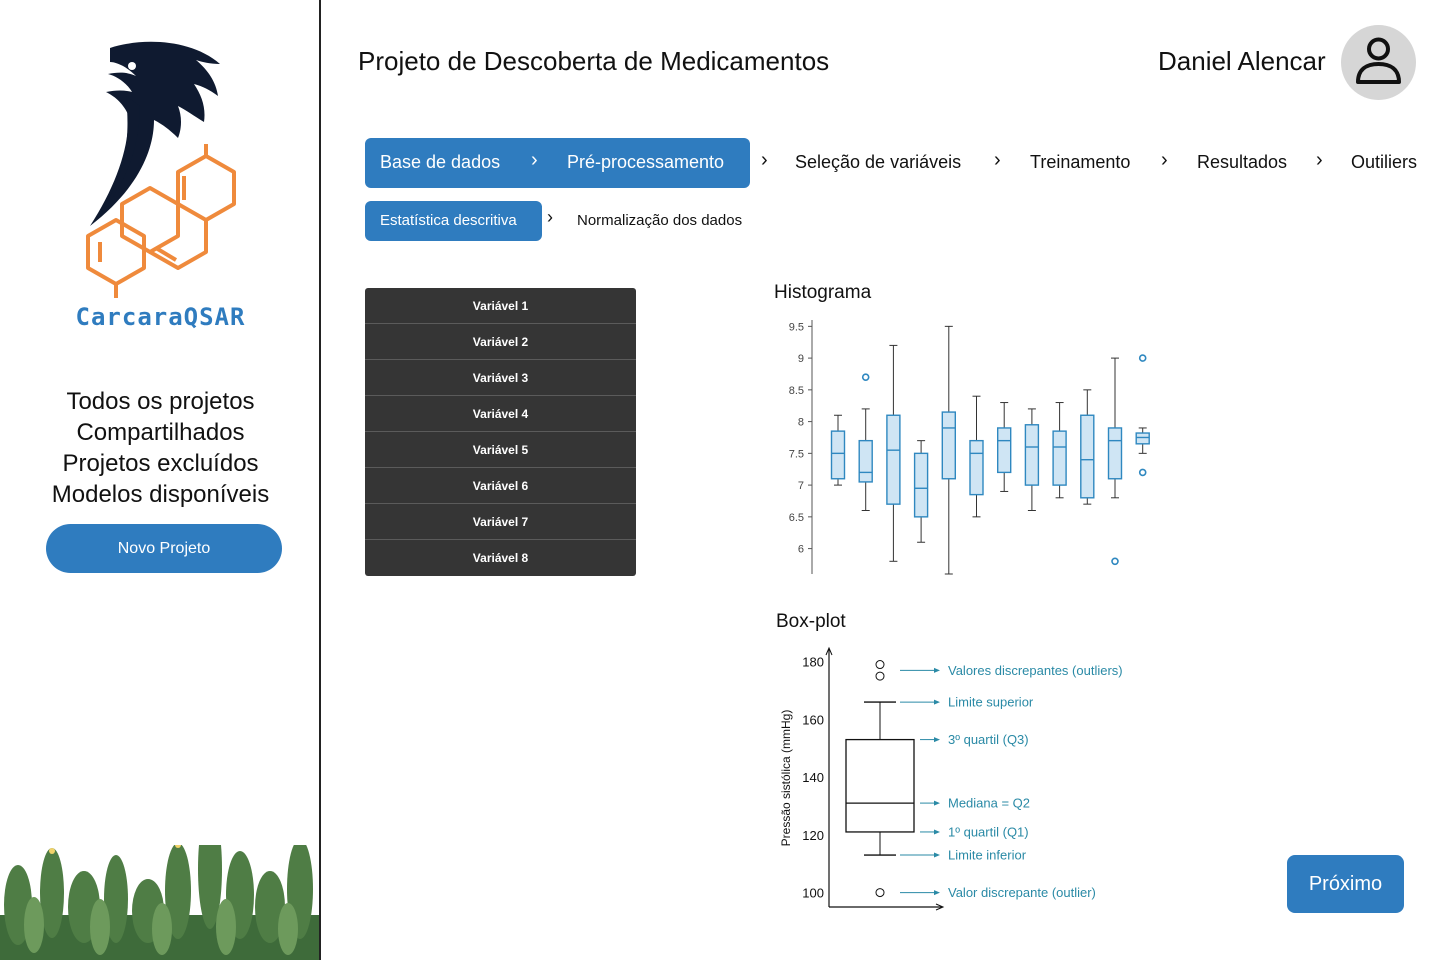  What do you see at coordinates (801, 423) in the screenshot?
I see `y-tick-label: 8` at bounding box center [801, 423].